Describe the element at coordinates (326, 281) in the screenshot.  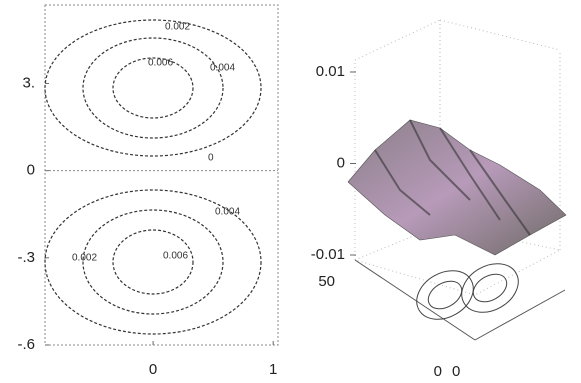
I see `y-tick-label: 50` at that location.